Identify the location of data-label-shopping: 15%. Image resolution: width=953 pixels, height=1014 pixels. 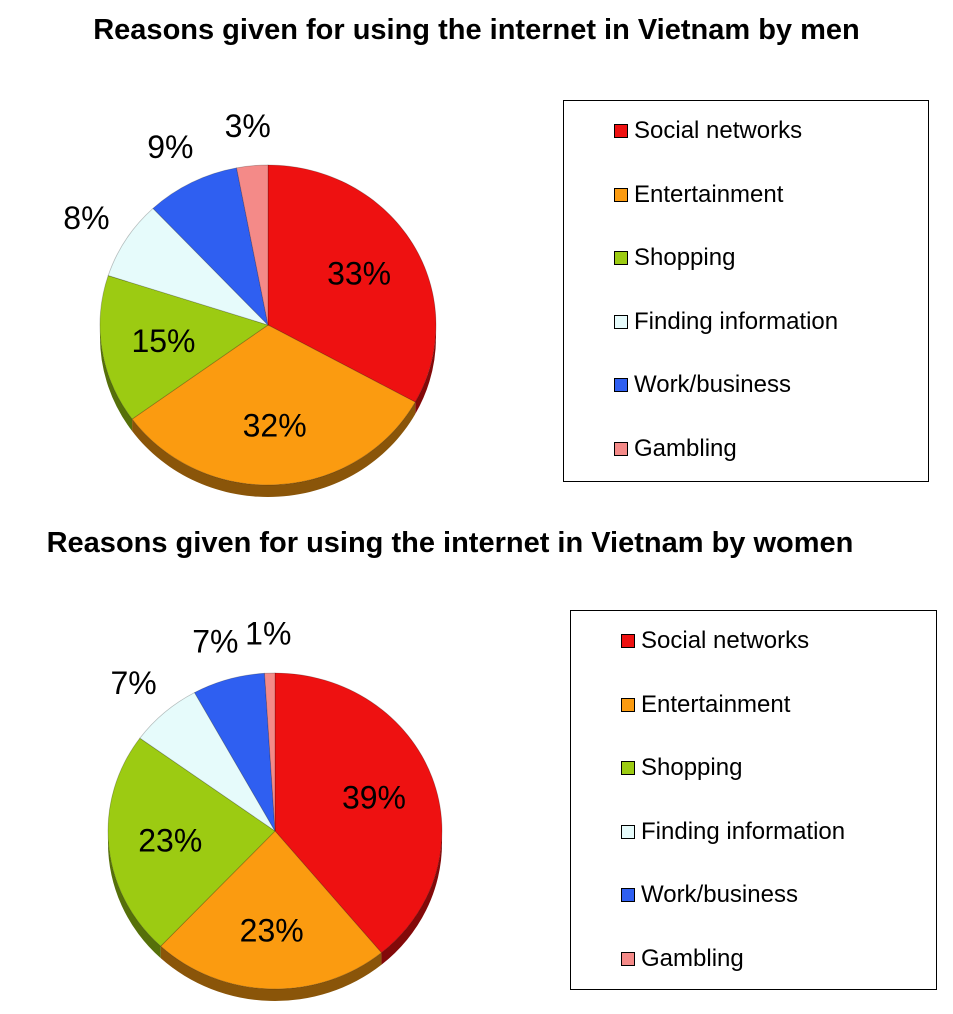
(163, 341).